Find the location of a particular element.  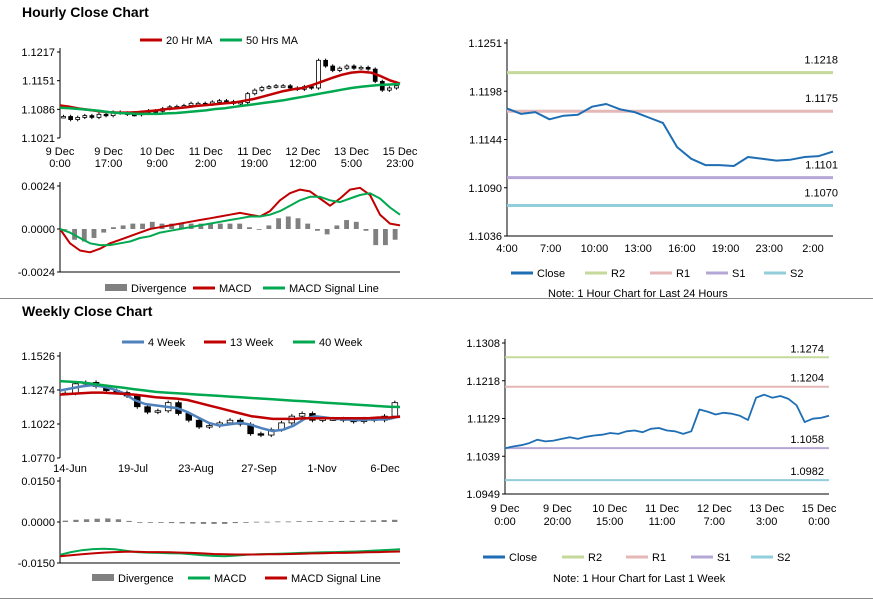

hourly-level-r1-label: 1.1175 is located at coordinates (821, 99).